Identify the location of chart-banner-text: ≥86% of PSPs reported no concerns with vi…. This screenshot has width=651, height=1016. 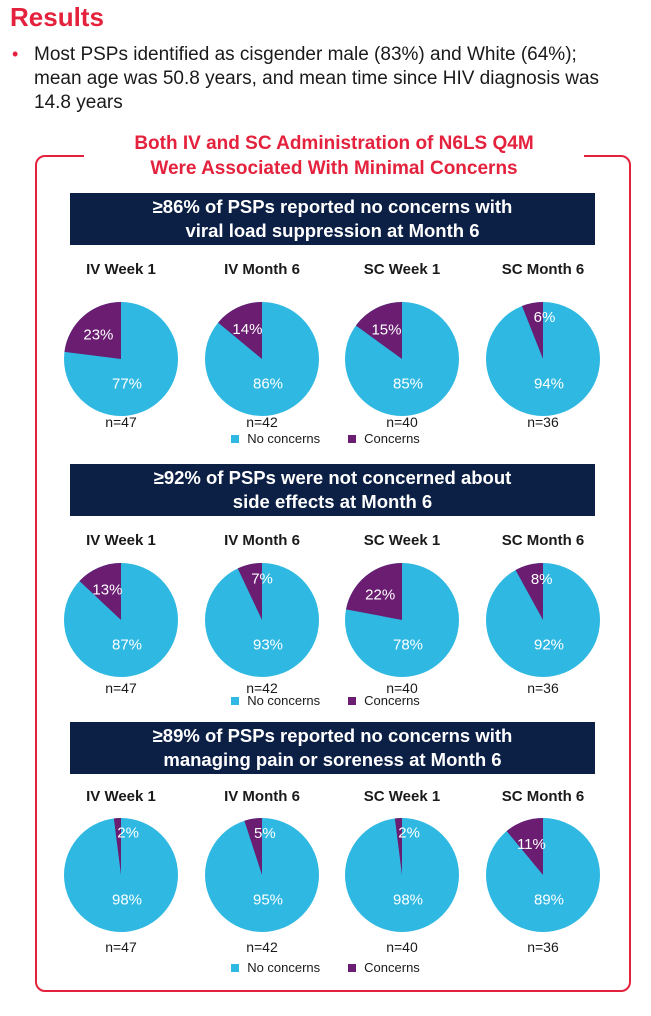
(333, 219).